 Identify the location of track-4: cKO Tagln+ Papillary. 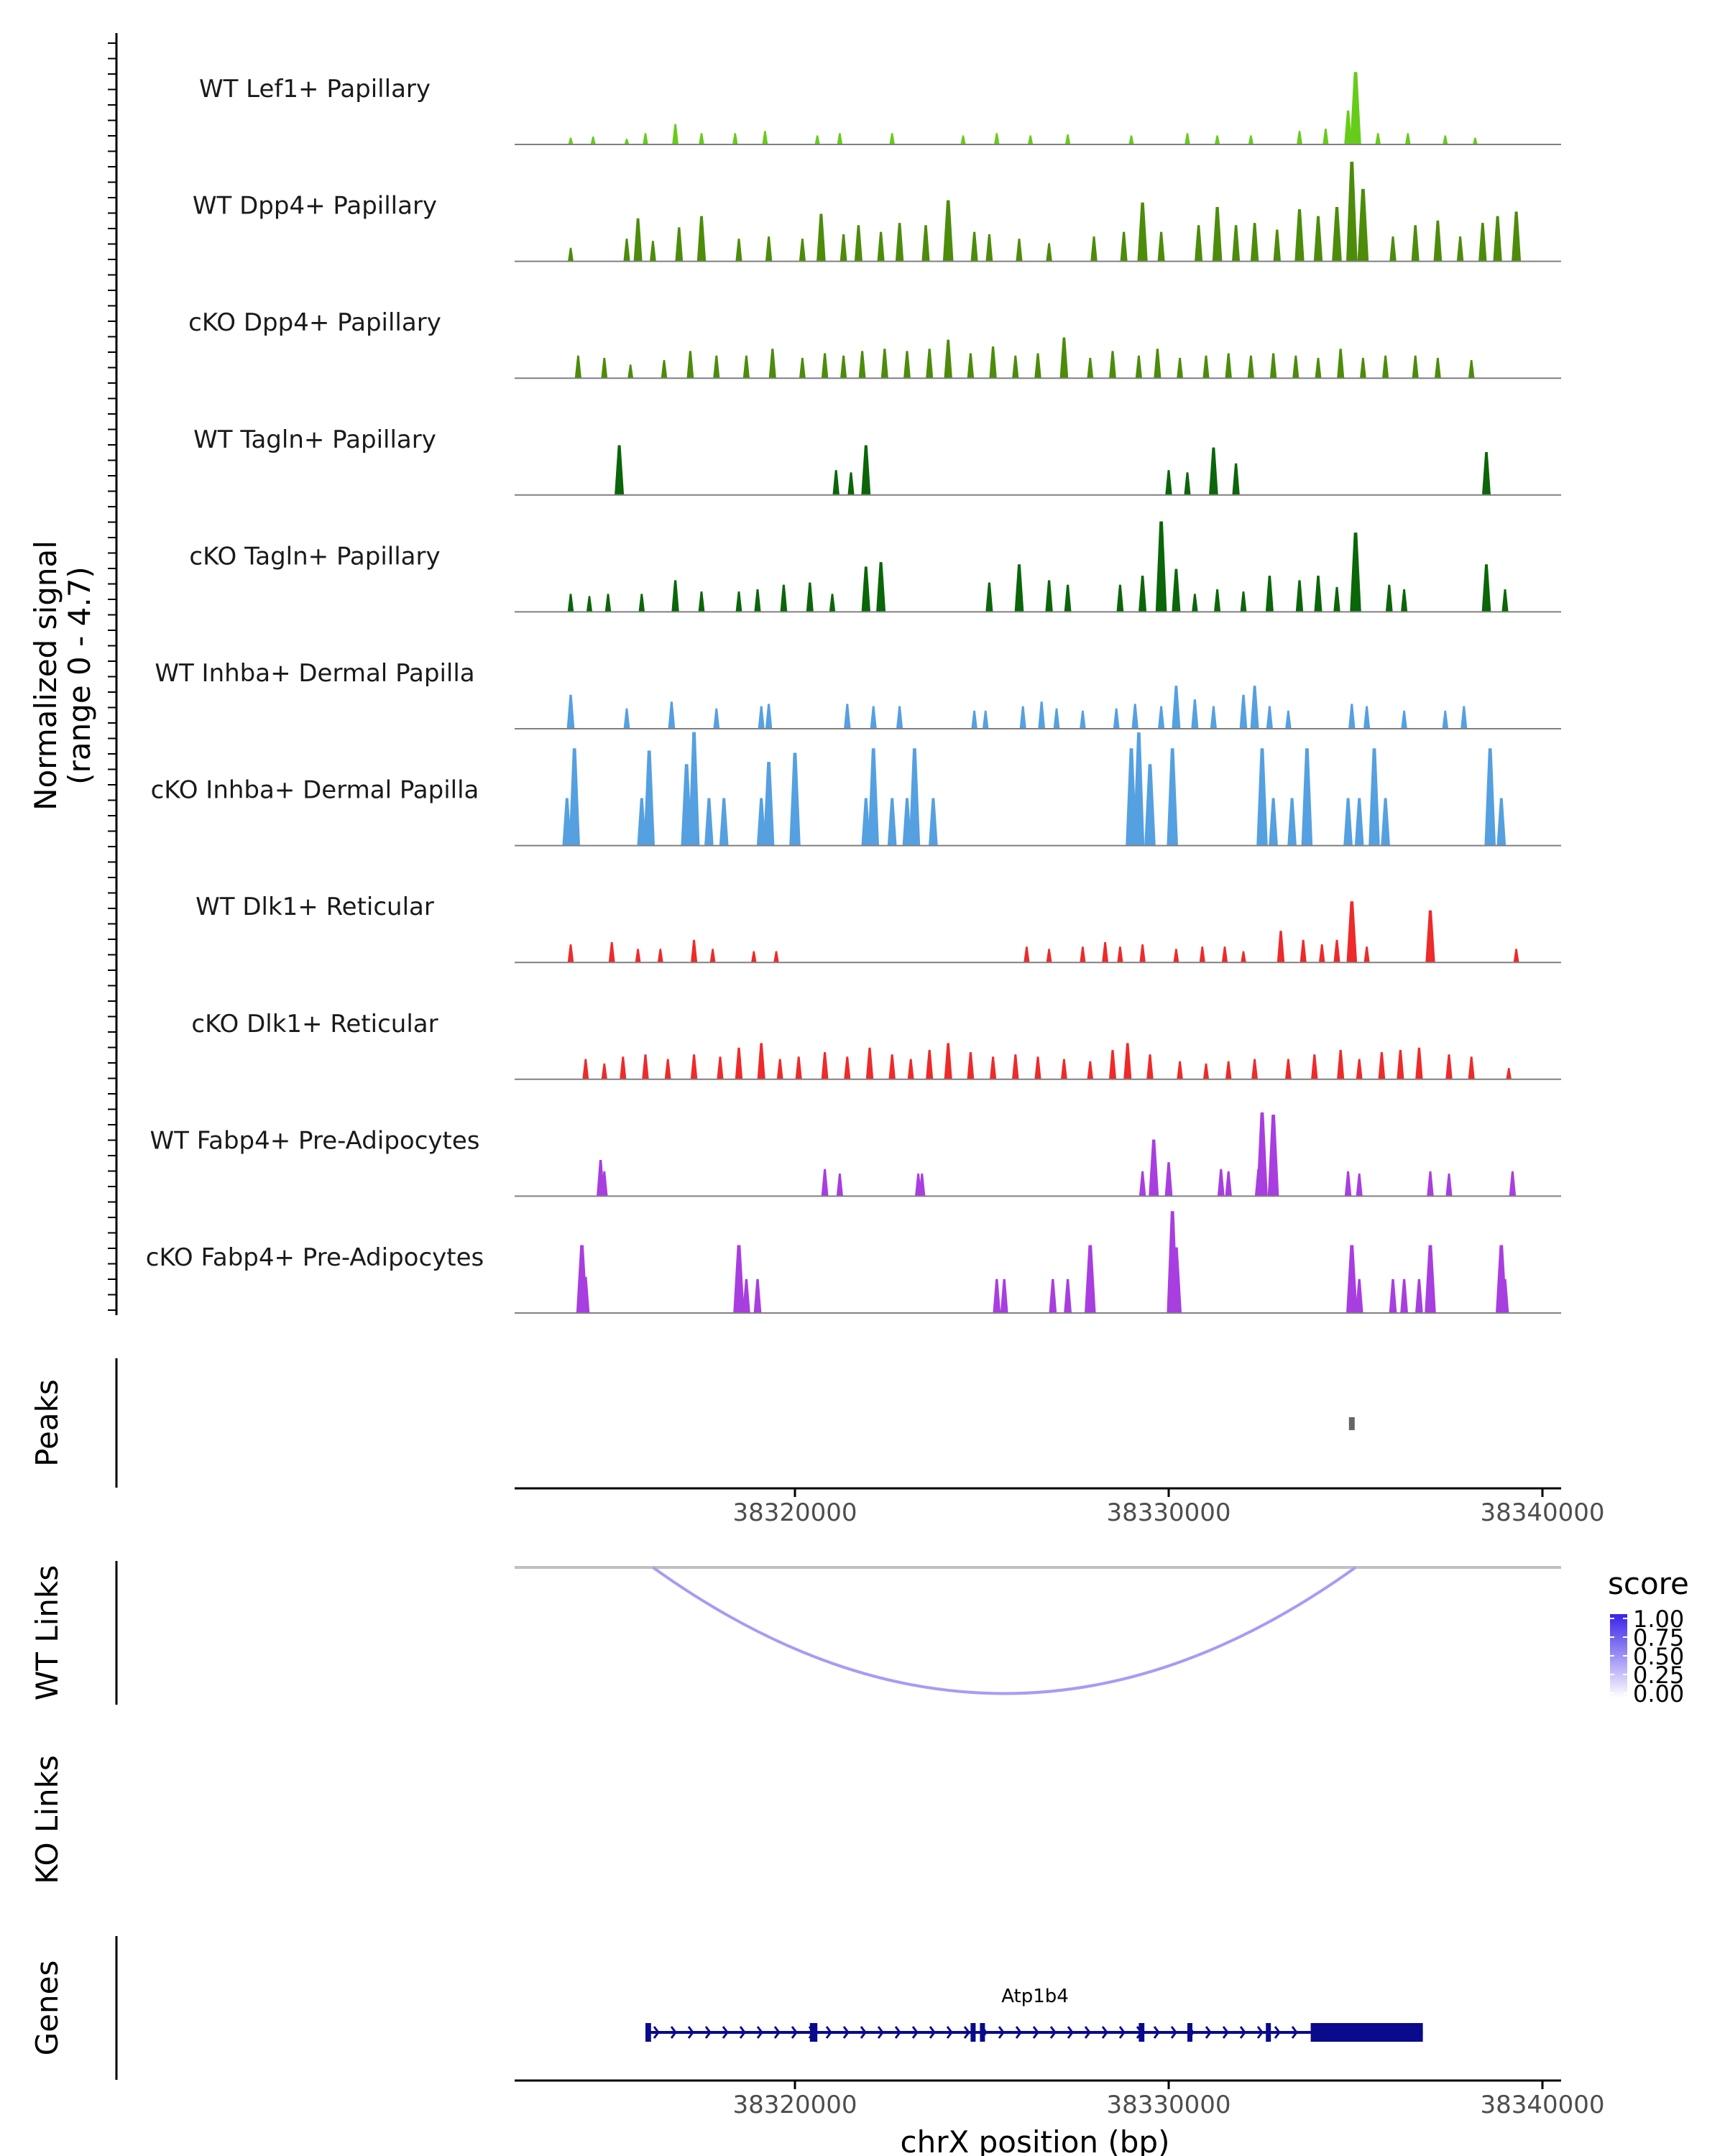
(875, 567).